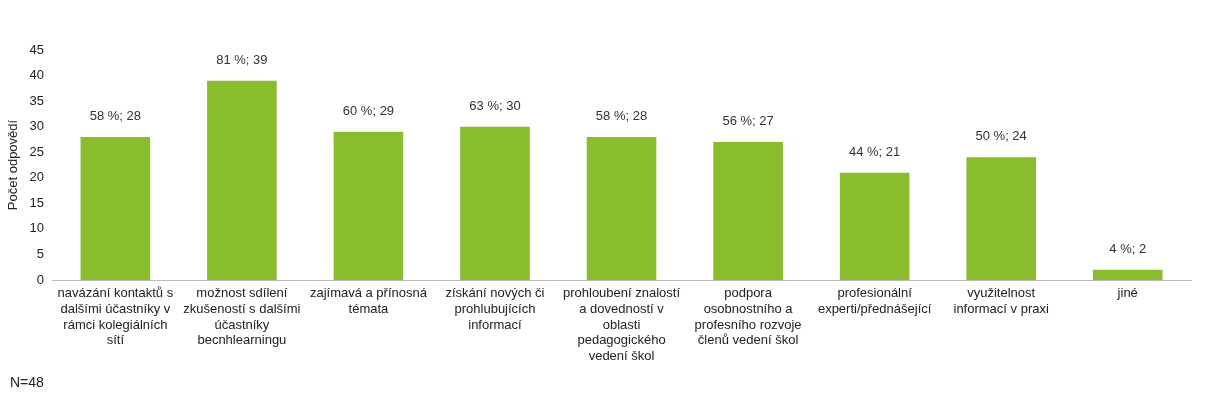 Image resolution: width=1205 pixels, height=401 pixels. What do you see at coordinates (242, 316) in the screenshot?
I see `x-tick-label: možnost sdílení zkušeností s dalšími účastníky becnhlearningu` at bounding box center [242, 316].